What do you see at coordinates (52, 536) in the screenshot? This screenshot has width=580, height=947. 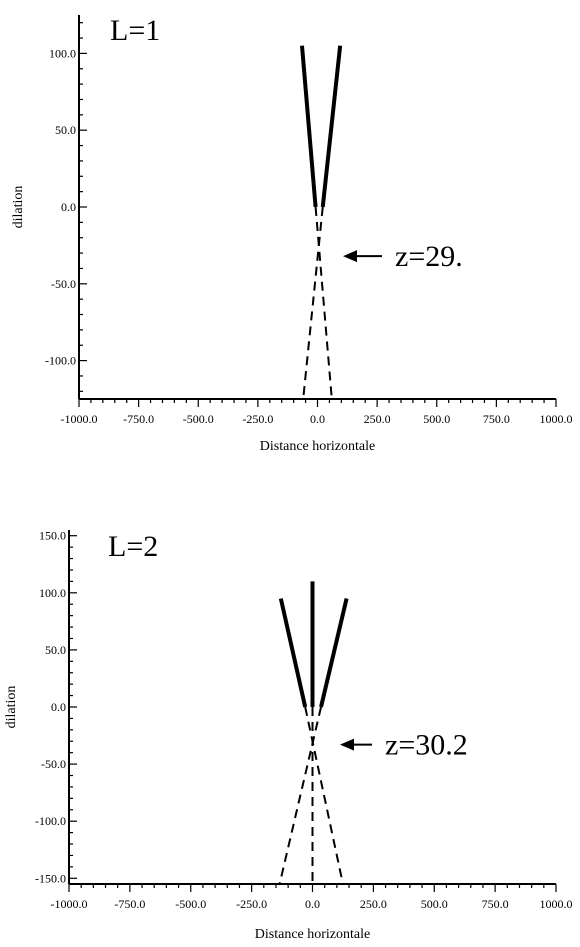 I see `y-tick-label: 150.0` at bounding box center [52, 536].